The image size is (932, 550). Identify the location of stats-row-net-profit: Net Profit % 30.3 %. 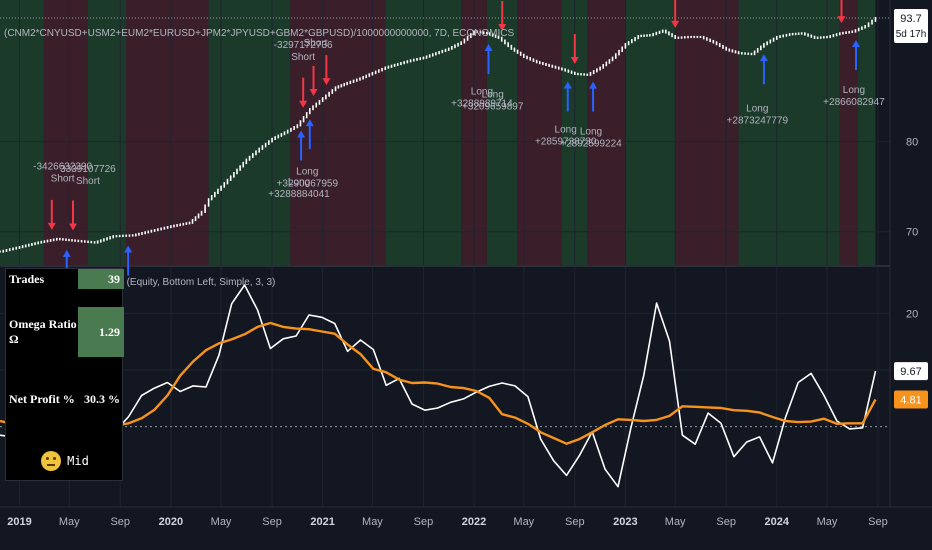
(65, 399).